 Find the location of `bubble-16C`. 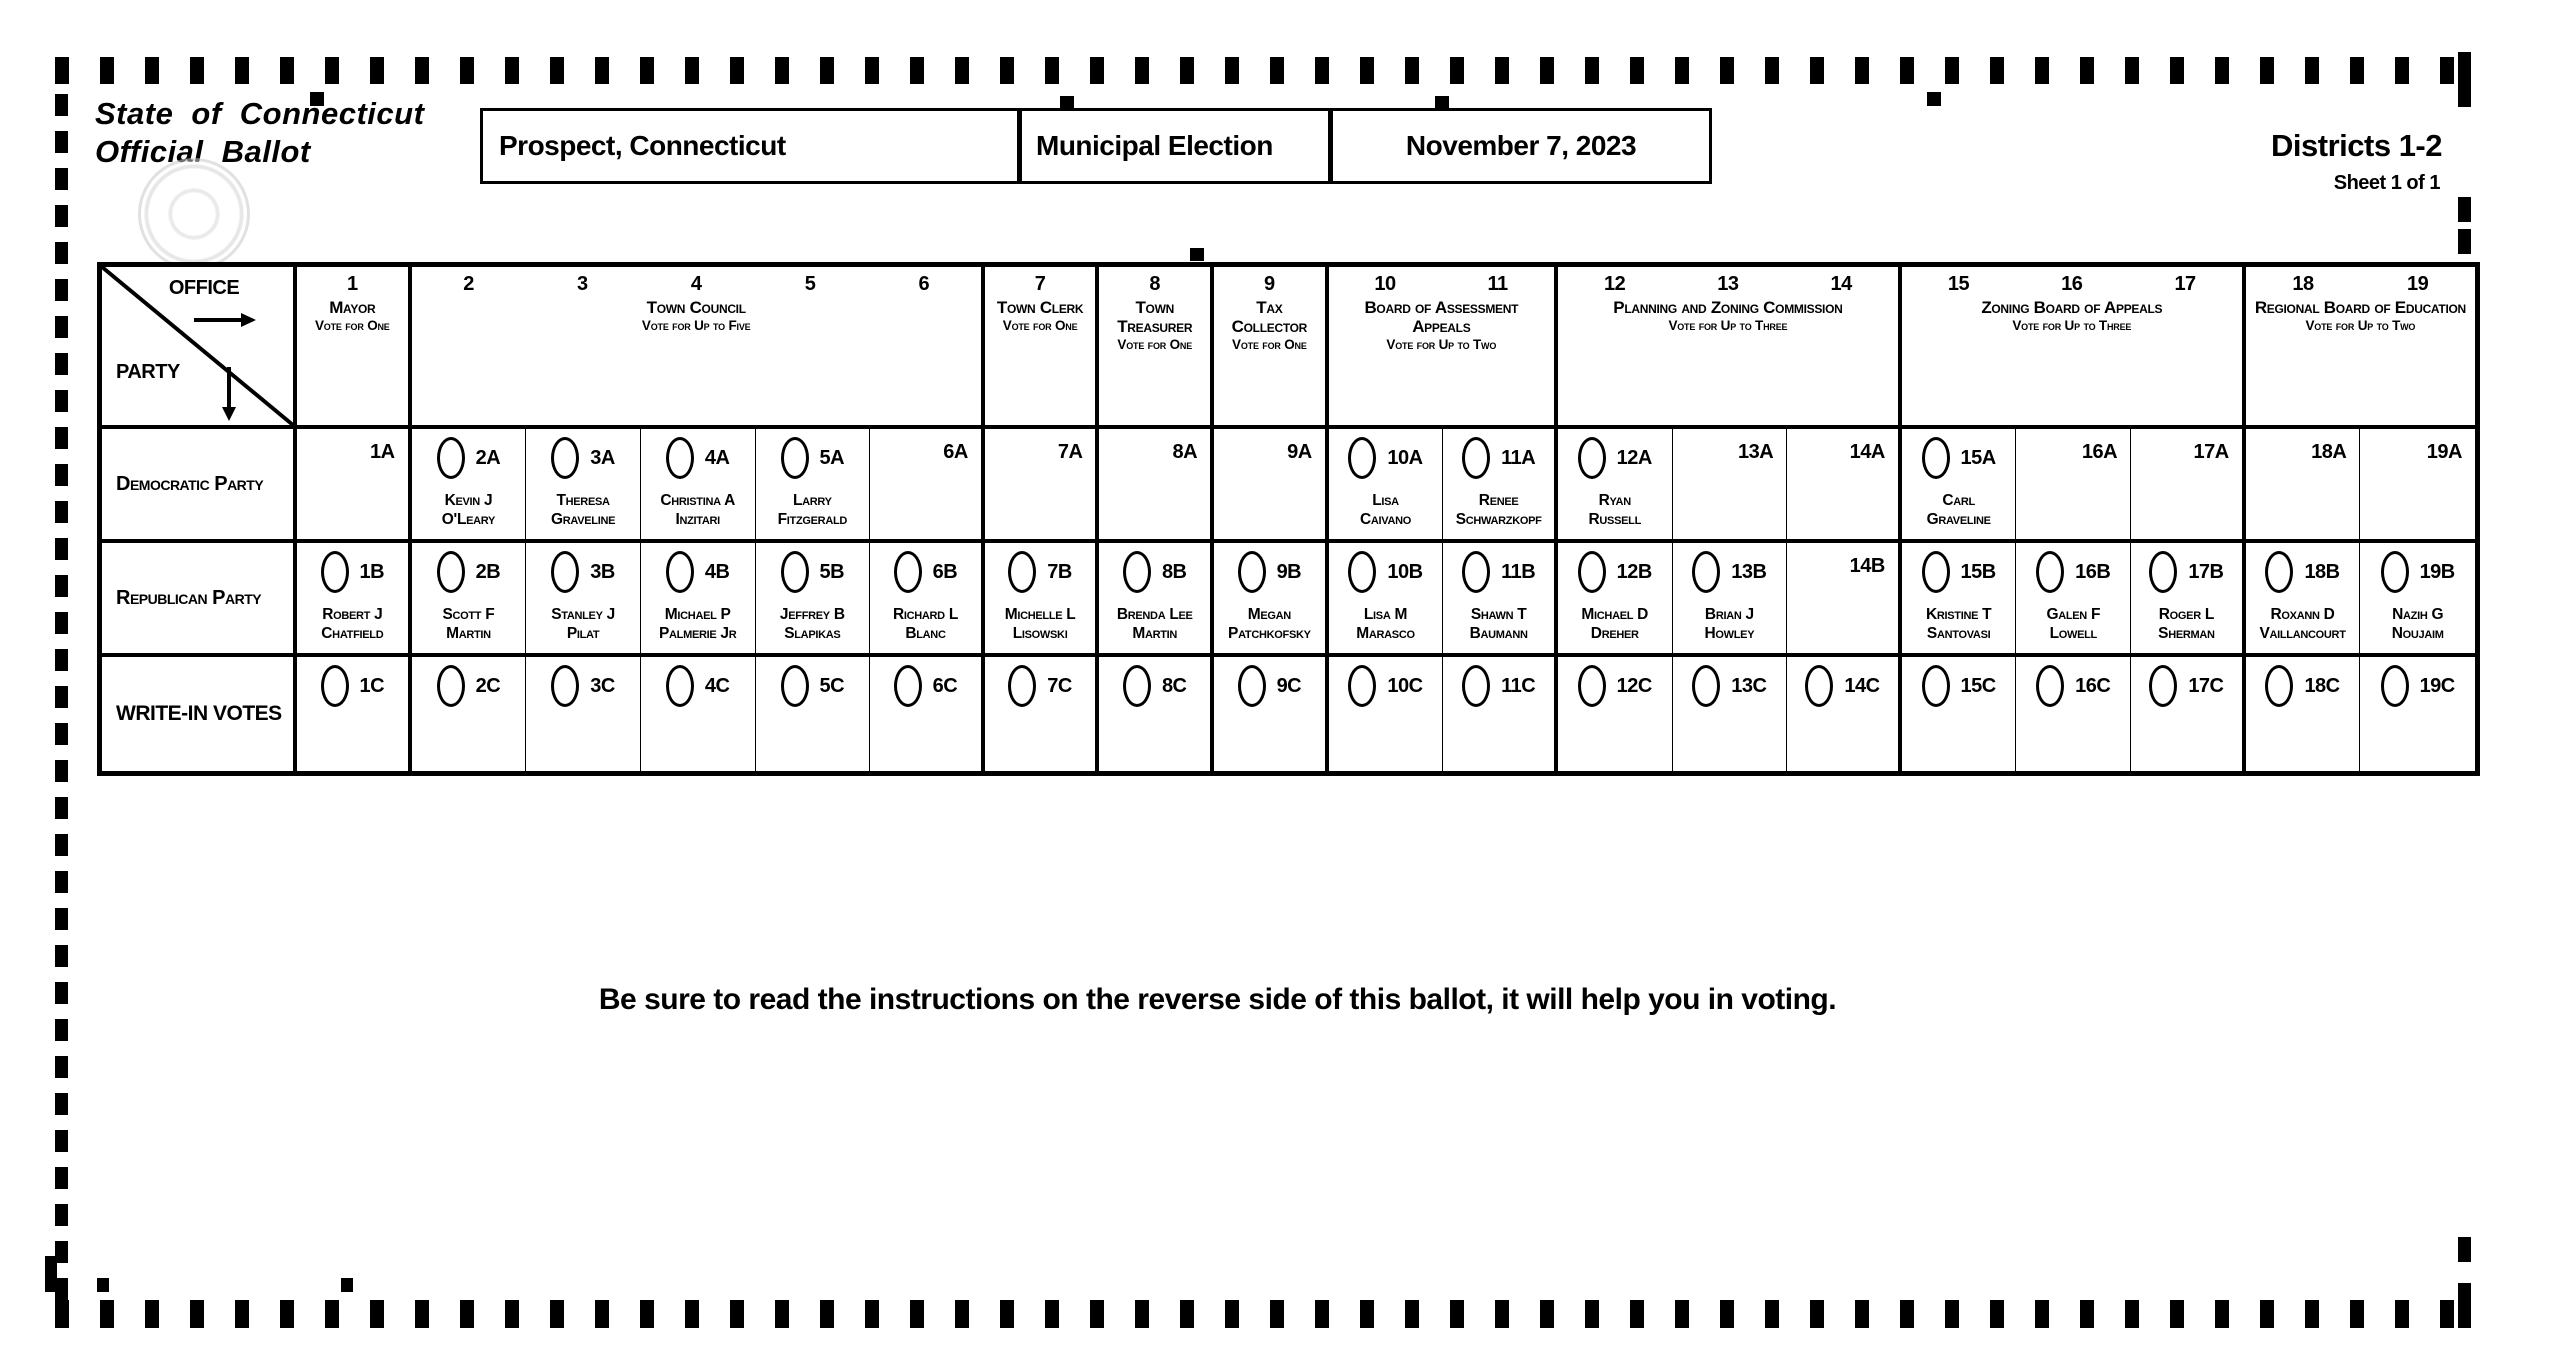

bubble-16C is located at coordinates (2050, 686).